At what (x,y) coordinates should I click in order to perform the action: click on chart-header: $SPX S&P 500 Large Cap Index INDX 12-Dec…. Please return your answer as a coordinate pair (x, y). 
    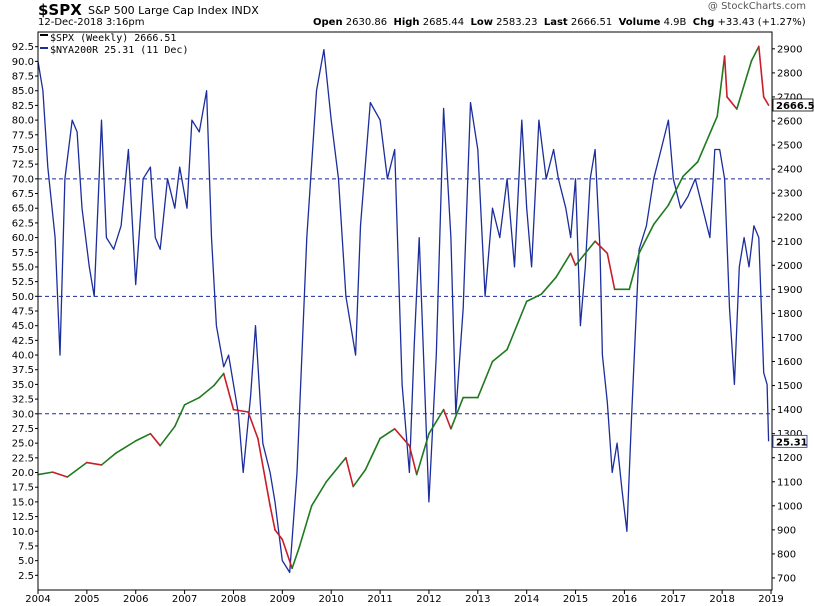
    Looking at the image, I should click on (407, 16).